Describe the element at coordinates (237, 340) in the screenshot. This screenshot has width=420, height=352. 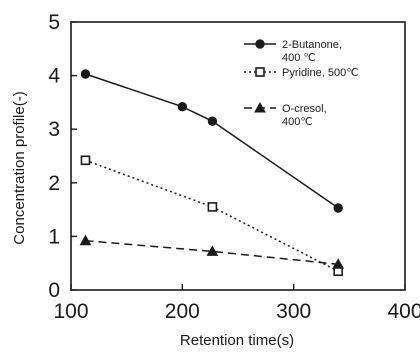
I see `x-axis-title: Retention time(s)` at that location.